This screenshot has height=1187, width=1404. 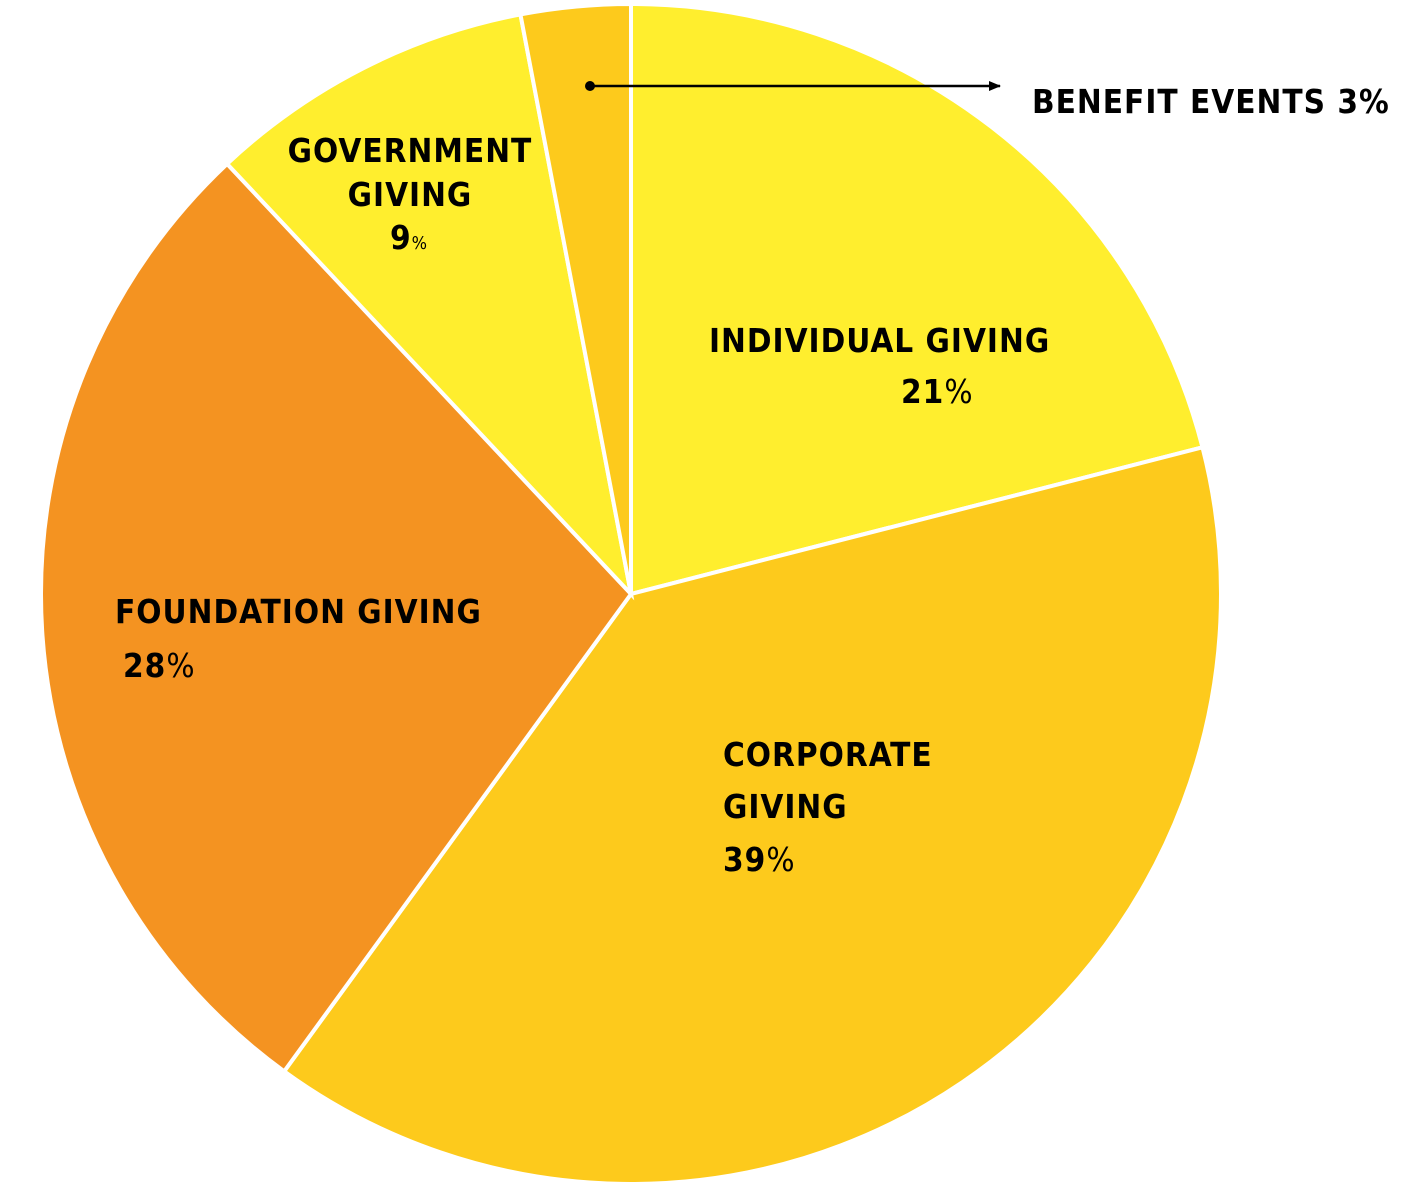 What do you see at coordinates (987, 101) in the screenshot?
I see `pie-callouts: BENEFIT EVENTS 3%` at bounding box center [987, 101].